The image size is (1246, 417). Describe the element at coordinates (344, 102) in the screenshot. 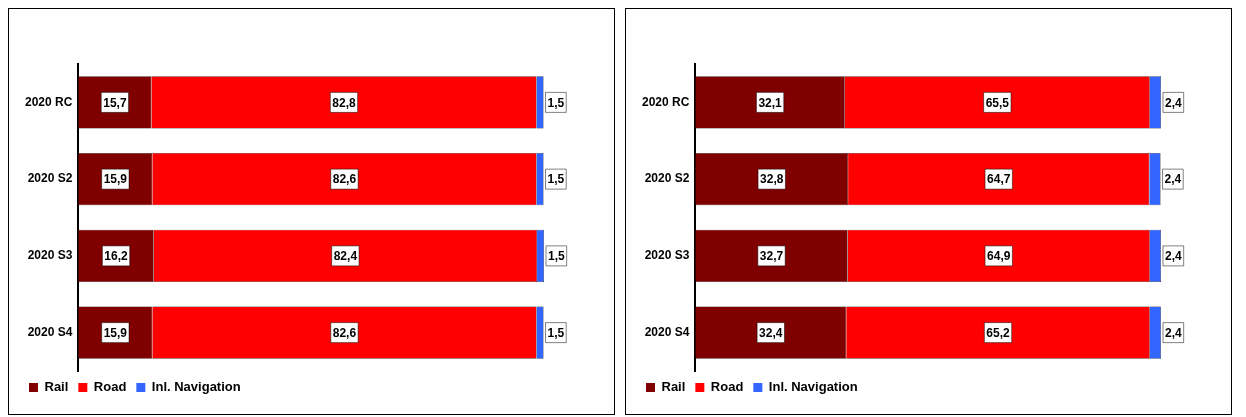

I see `data-label: 82,8` at that location.